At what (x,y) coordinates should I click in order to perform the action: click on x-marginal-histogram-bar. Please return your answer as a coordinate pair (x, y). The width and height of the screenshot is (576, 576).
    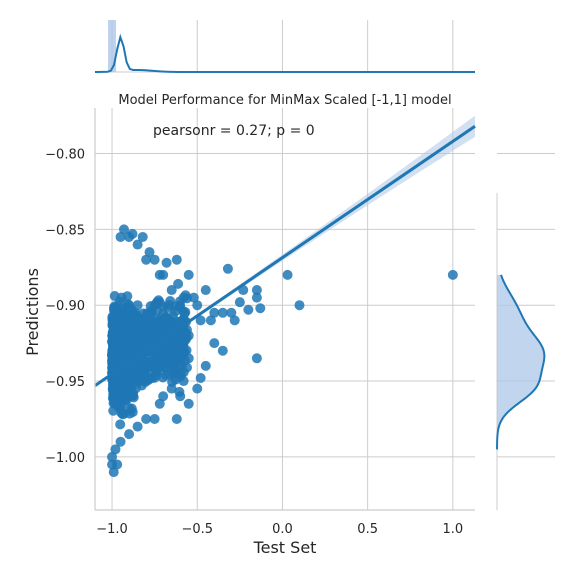
    Looking at the image, I should click on (112, 46).